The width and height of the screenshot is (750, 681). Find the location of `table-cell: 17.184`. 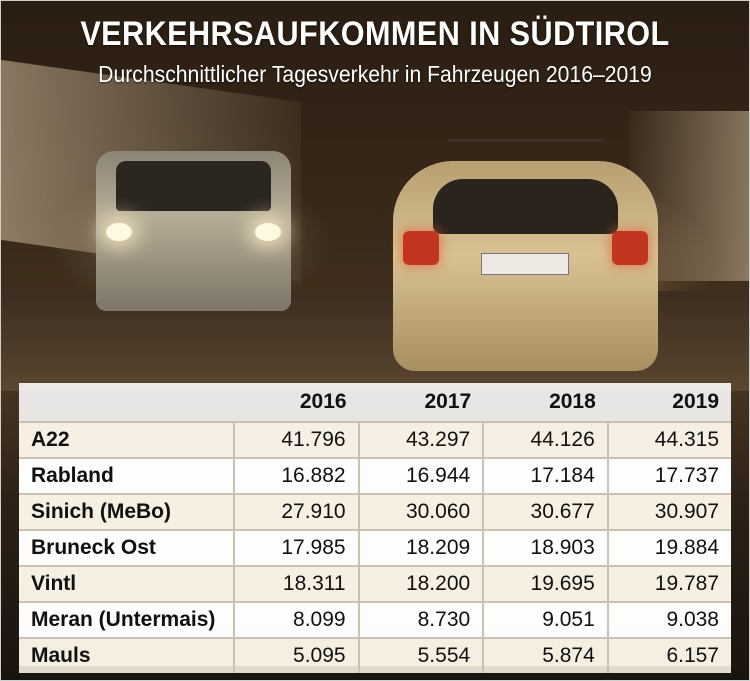

table-cell: 17.184 is located at coordinates (545, 475).